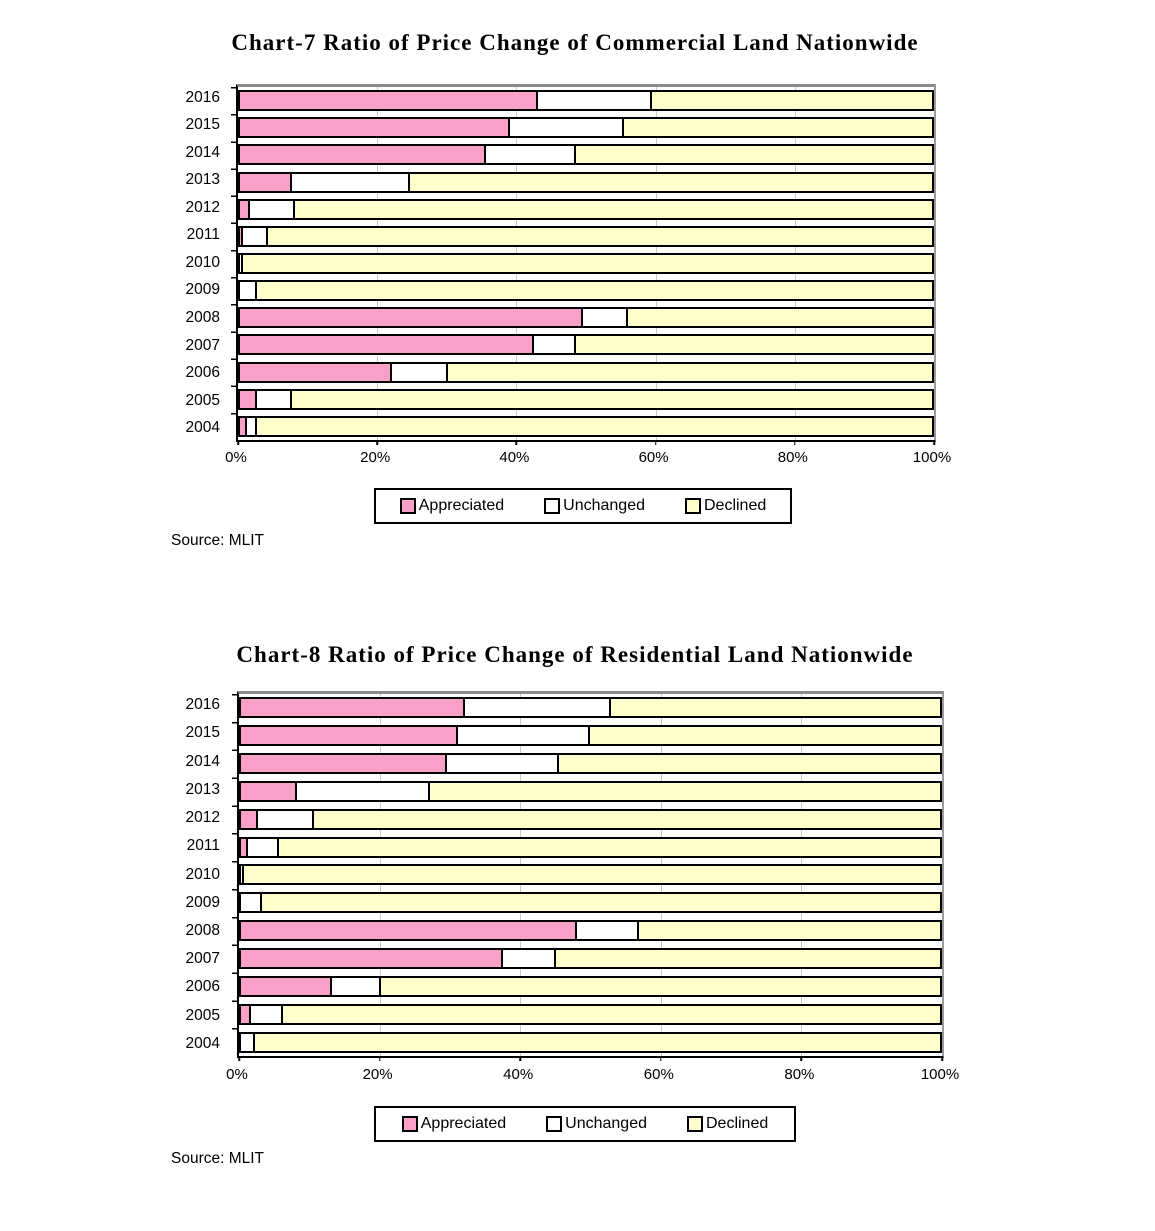 This screenshot has width=1155, height=1231. Describe the element at coordinates (234, 875) in the screenshot. I see `y-axis-ticks` at that location.